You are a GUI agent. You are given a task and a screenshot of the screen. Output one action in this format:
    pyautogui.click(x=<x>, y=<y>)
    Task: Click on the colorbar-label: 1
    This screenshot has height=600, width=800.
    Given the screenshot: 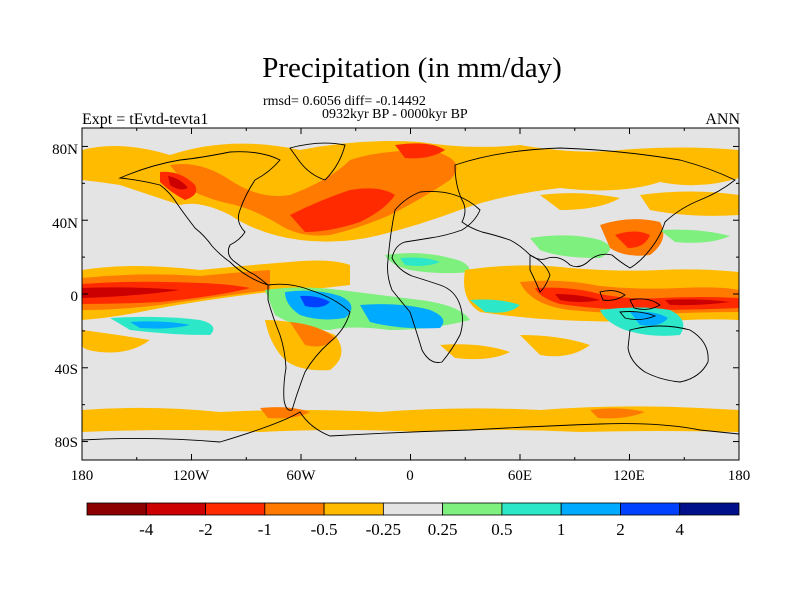 What is the action you would take?
    pyautogui.click(x=561, y=529)
    